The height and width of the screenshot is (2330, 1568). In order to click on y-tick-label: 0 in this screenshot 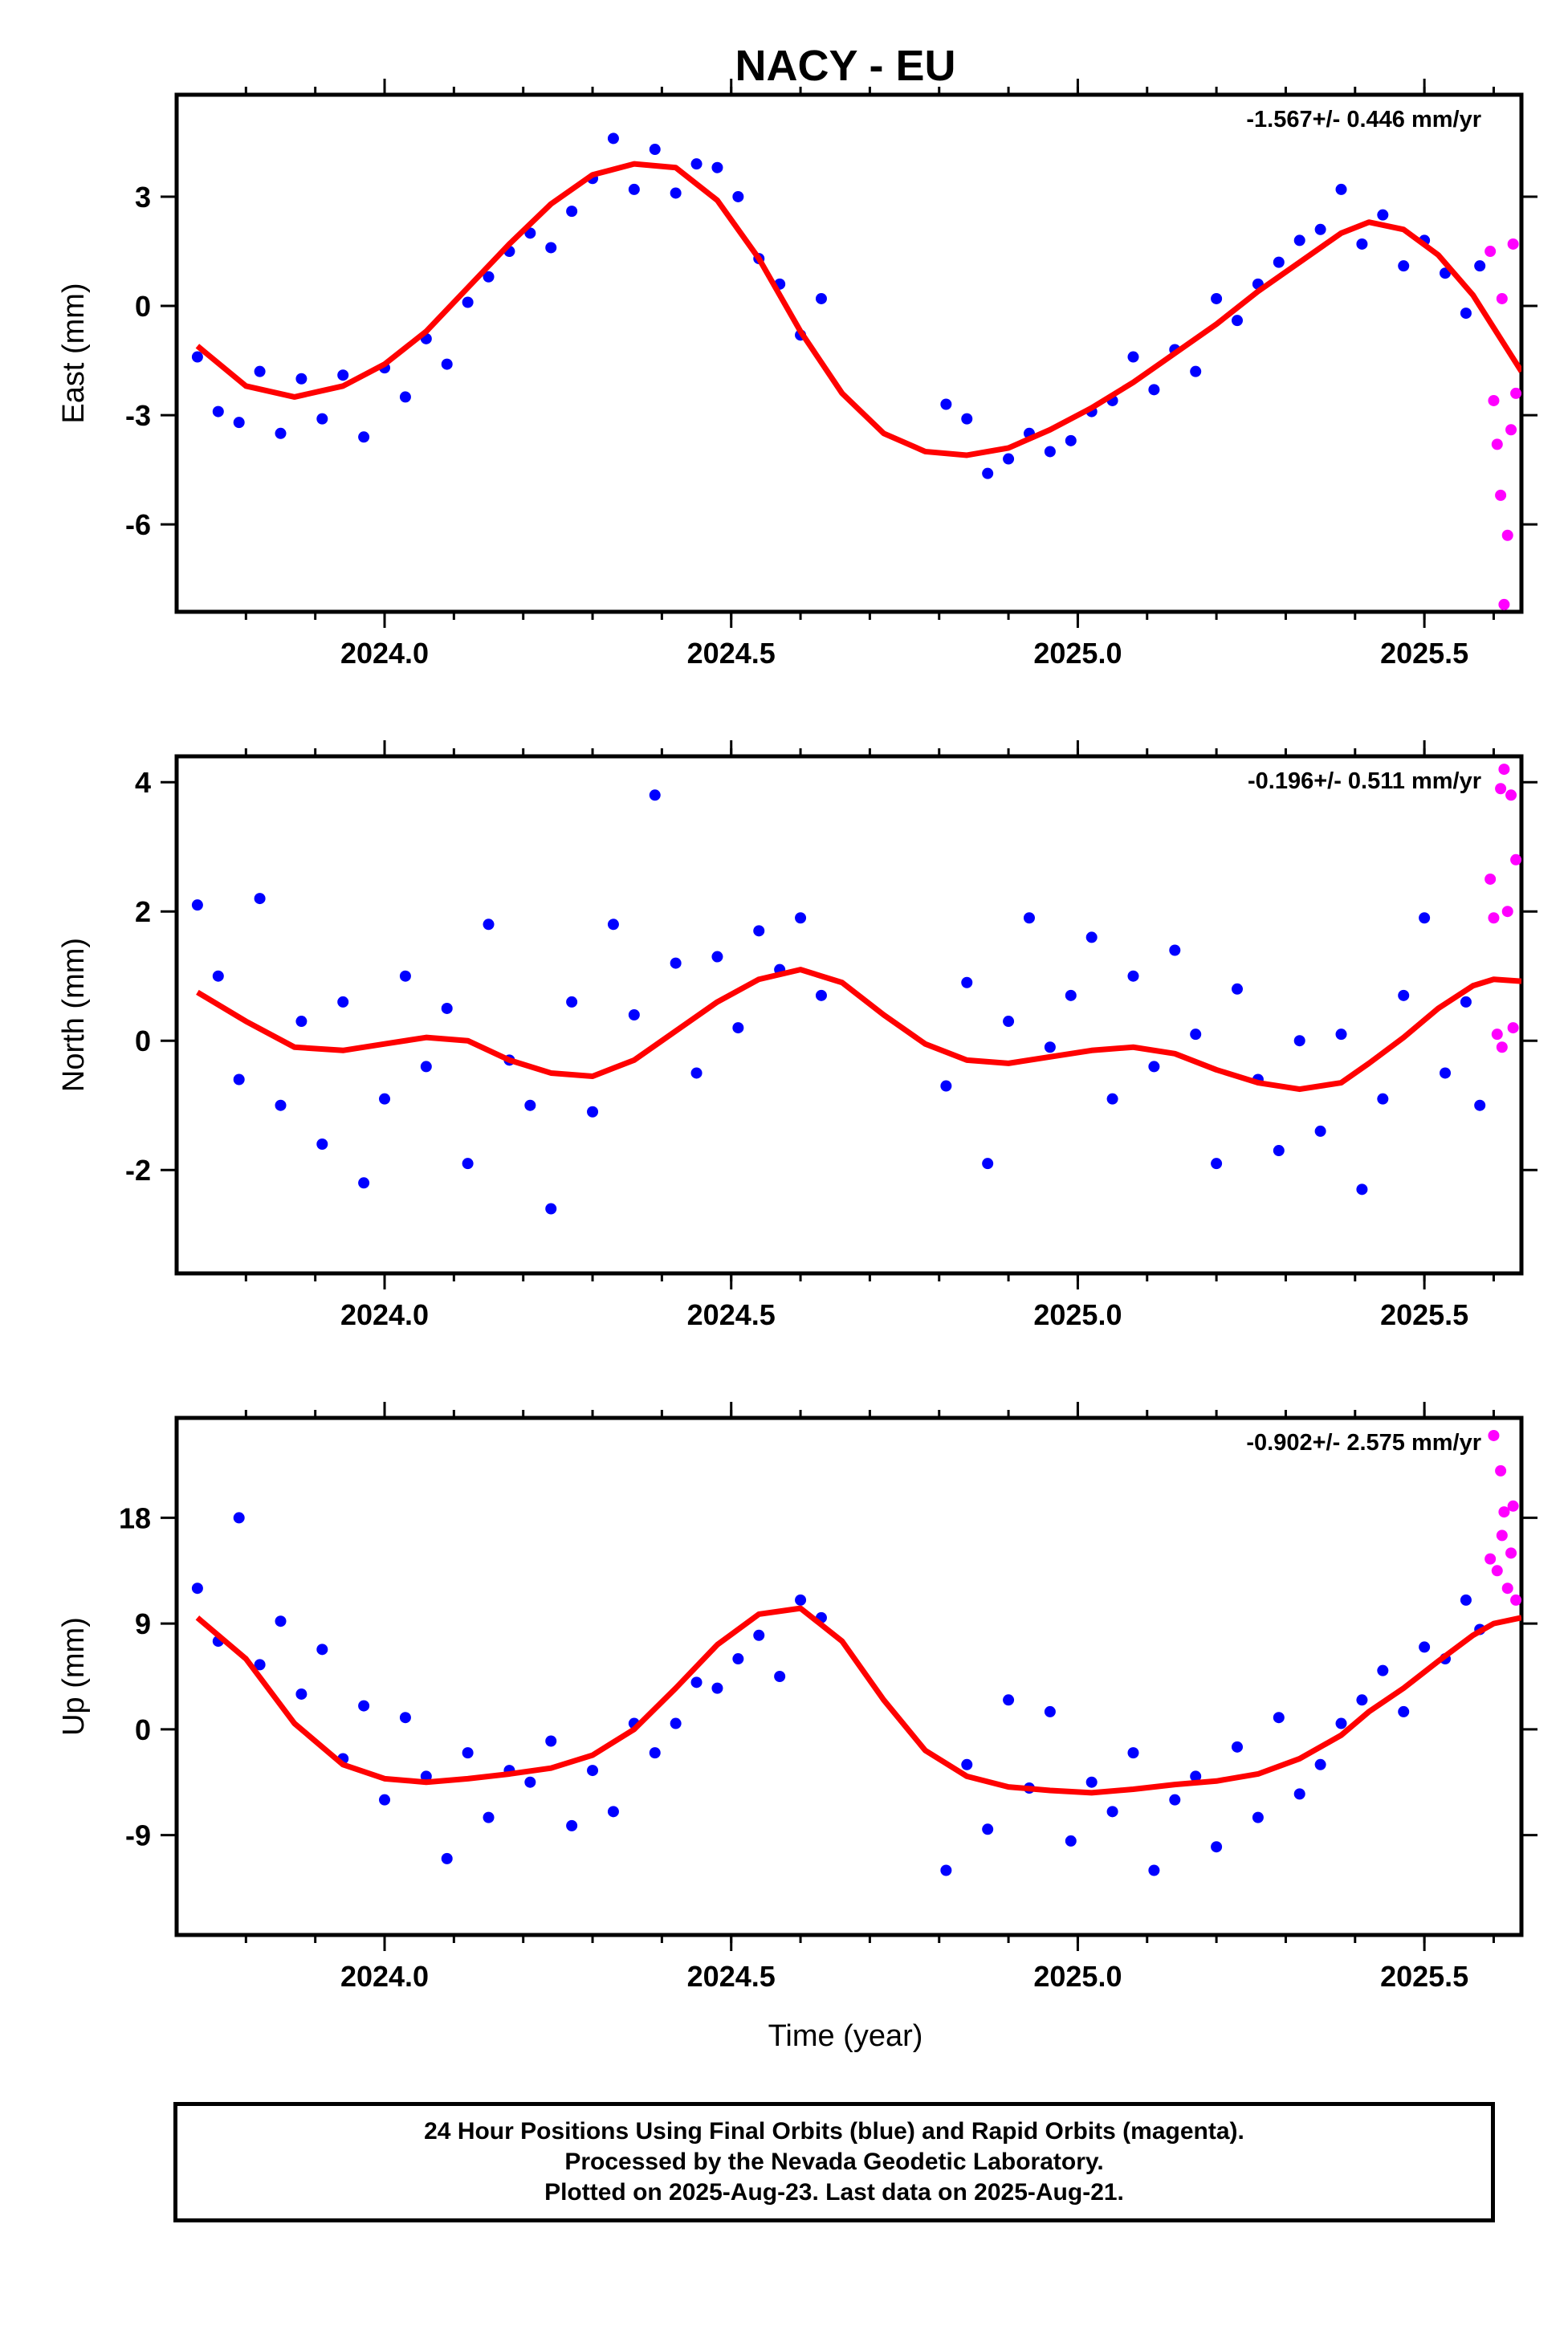, I will do `click(143, 1729)`.